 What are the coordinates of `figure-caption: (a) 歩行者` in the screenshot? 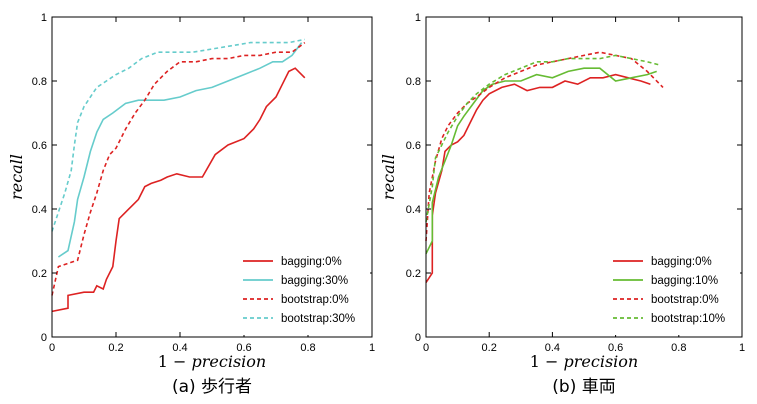 It's located at (212, 387).